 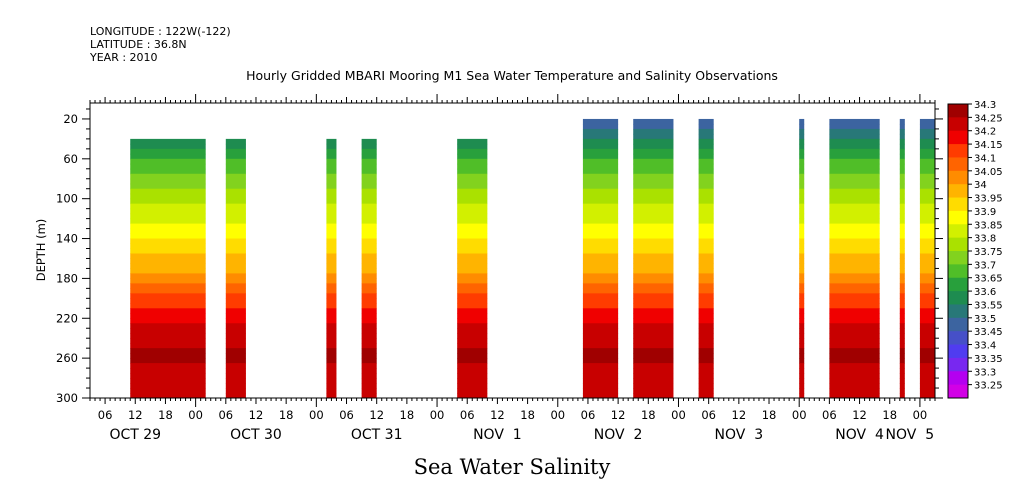 I want to click on colorbar-label: 33.75, so click(x=988, y=252).